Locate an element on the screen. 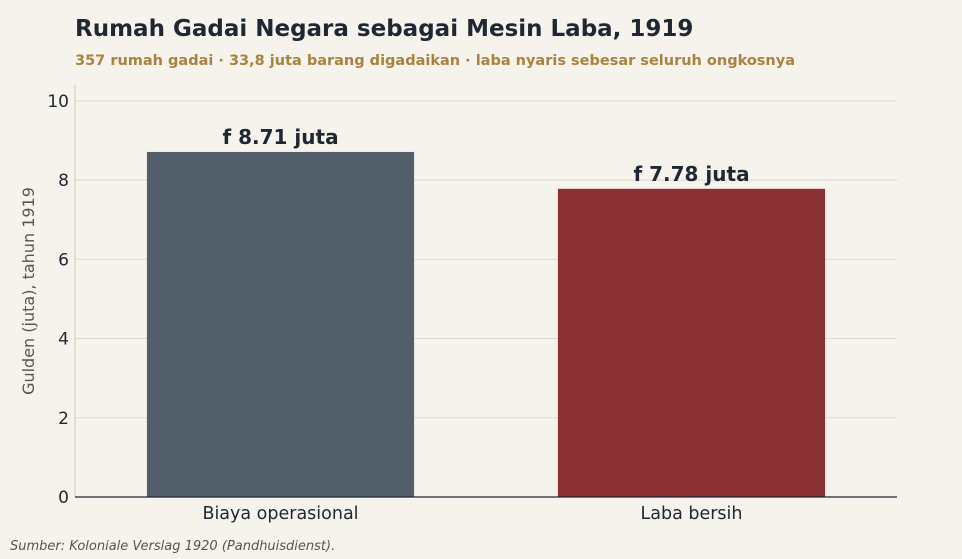 This screenshot has width=962, height=559. x-category-label: Biaya operasional is located at coordinates (280, 514).